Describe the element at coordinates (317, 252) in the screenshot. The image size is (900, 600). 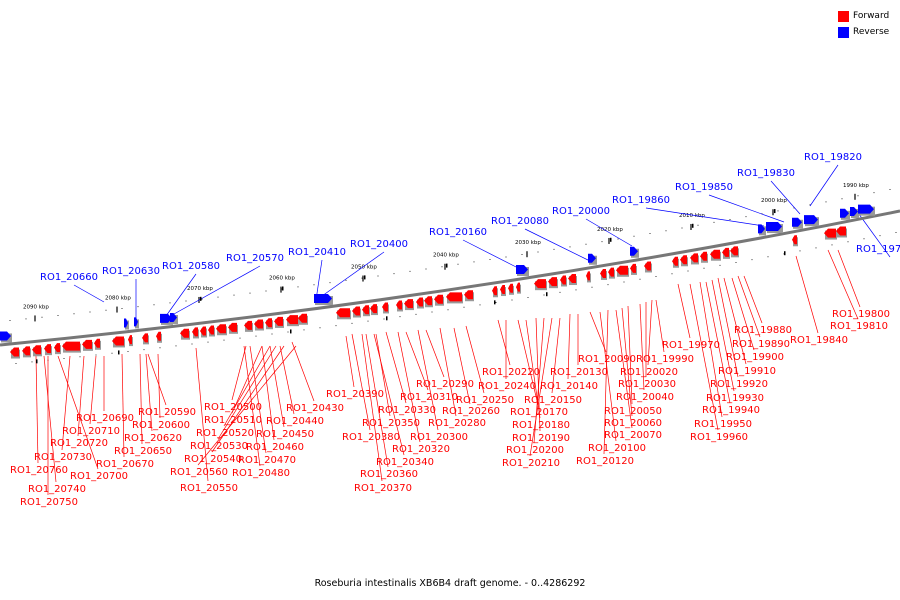
I see `gene-label-ro1-20410: RO1_20410` at that location.